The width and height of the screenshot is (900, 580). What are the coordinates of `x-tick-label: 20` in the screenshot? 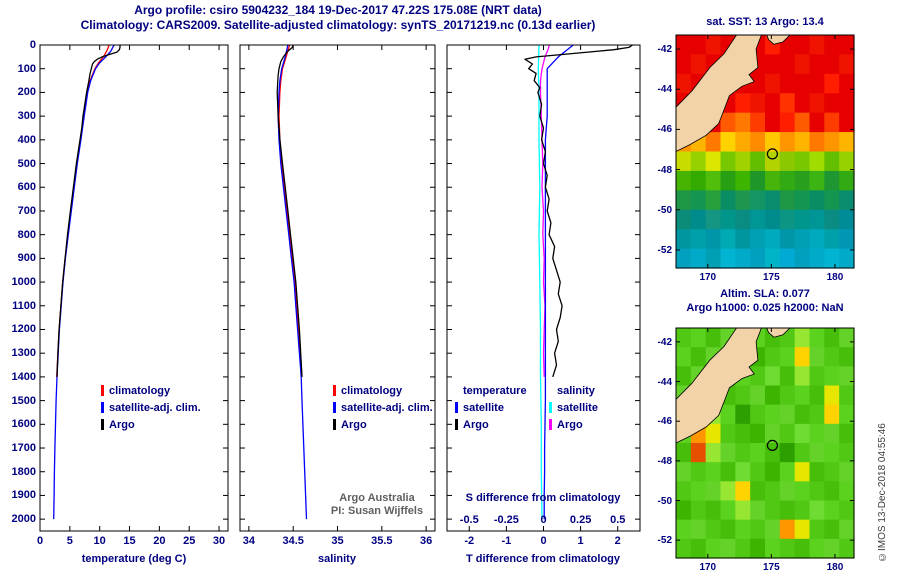 It's located at (159, 541).